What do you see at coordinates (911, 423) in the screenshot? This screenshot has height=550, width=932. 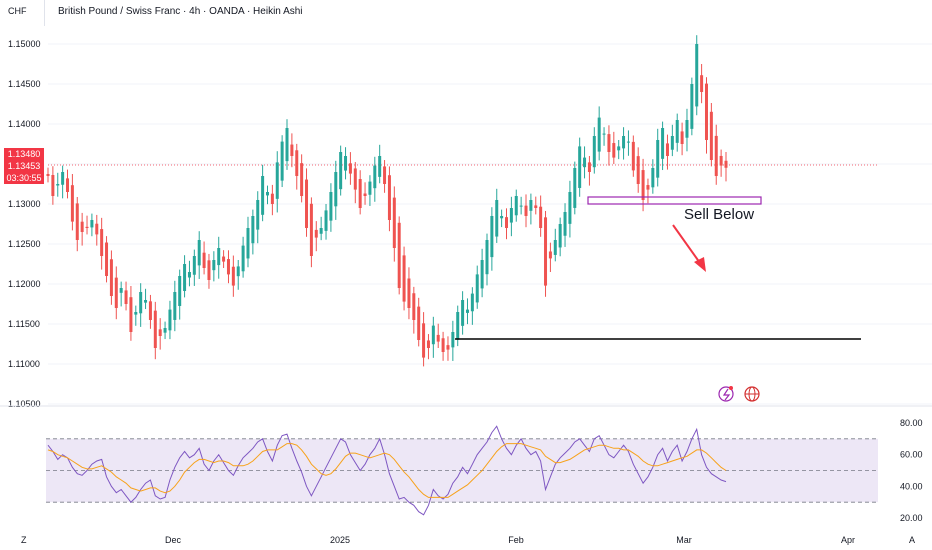 I see `rsi-tick-label: 80.00` at bounding box center [911, 423].